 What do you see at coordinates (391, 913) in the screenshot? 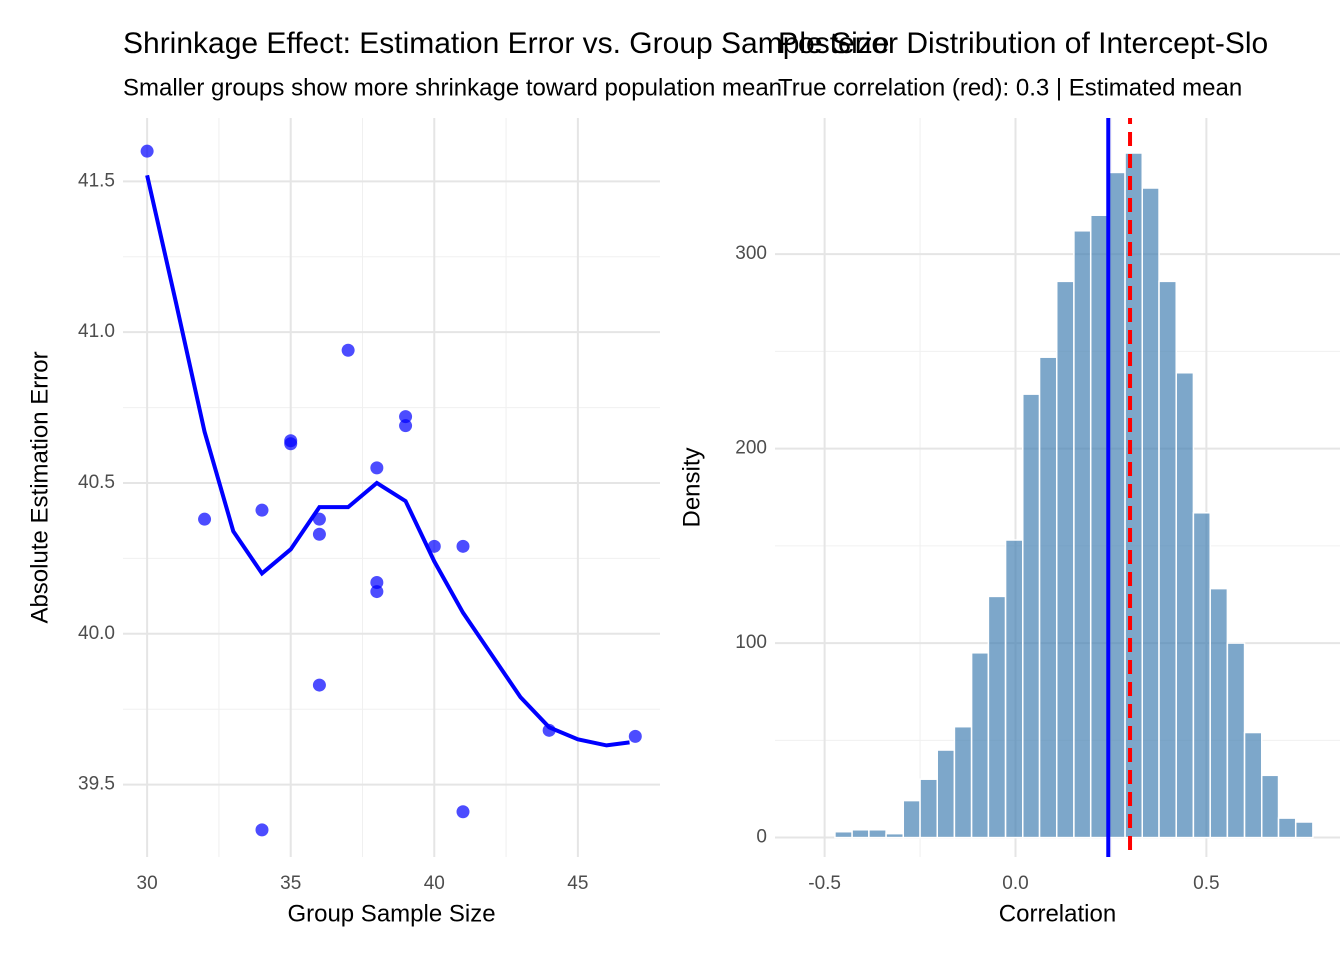
I see `x-axis-label: Group Sample Size` at bounding box center [391, 913].